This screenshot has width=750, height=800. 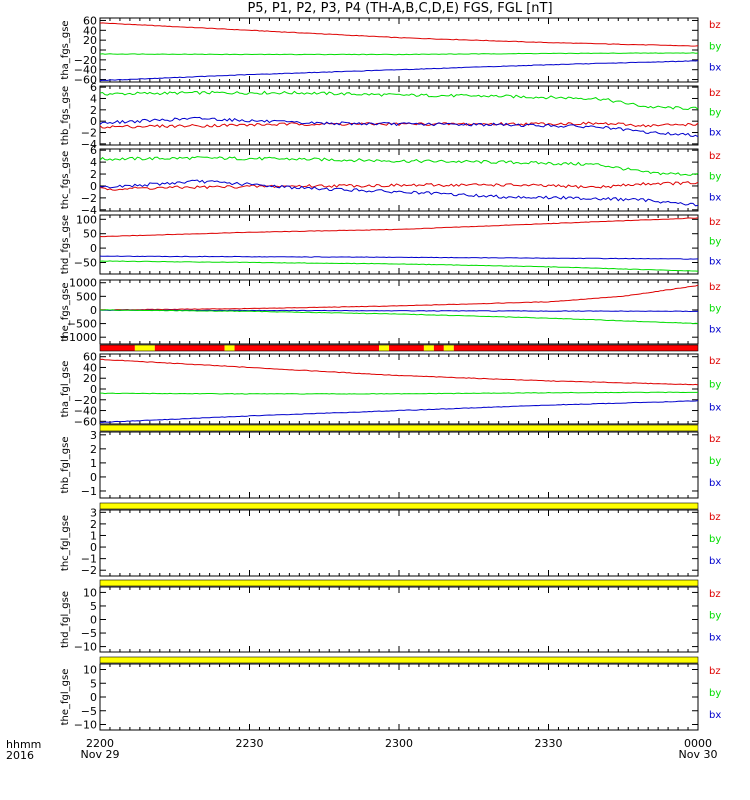 What do you see at coordinates (399, 543) in the screenshot?
I see `panel-frame-thc_fgl_gse` at bounding box center [399, 543].